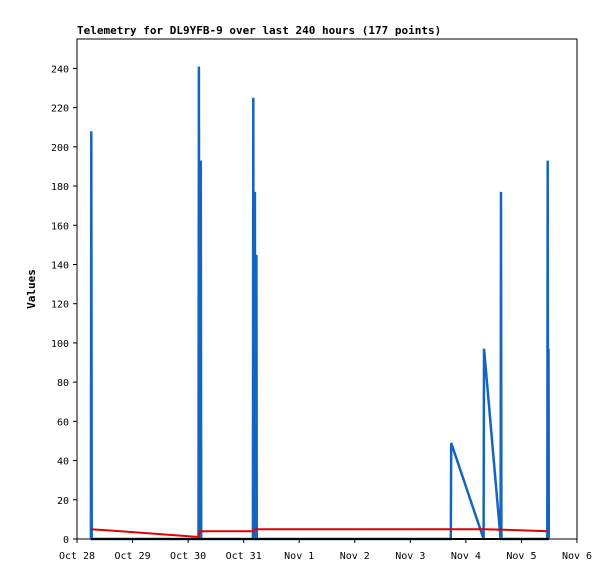  I want to click on x-tick-label: Oct 30, so click(188, 556).